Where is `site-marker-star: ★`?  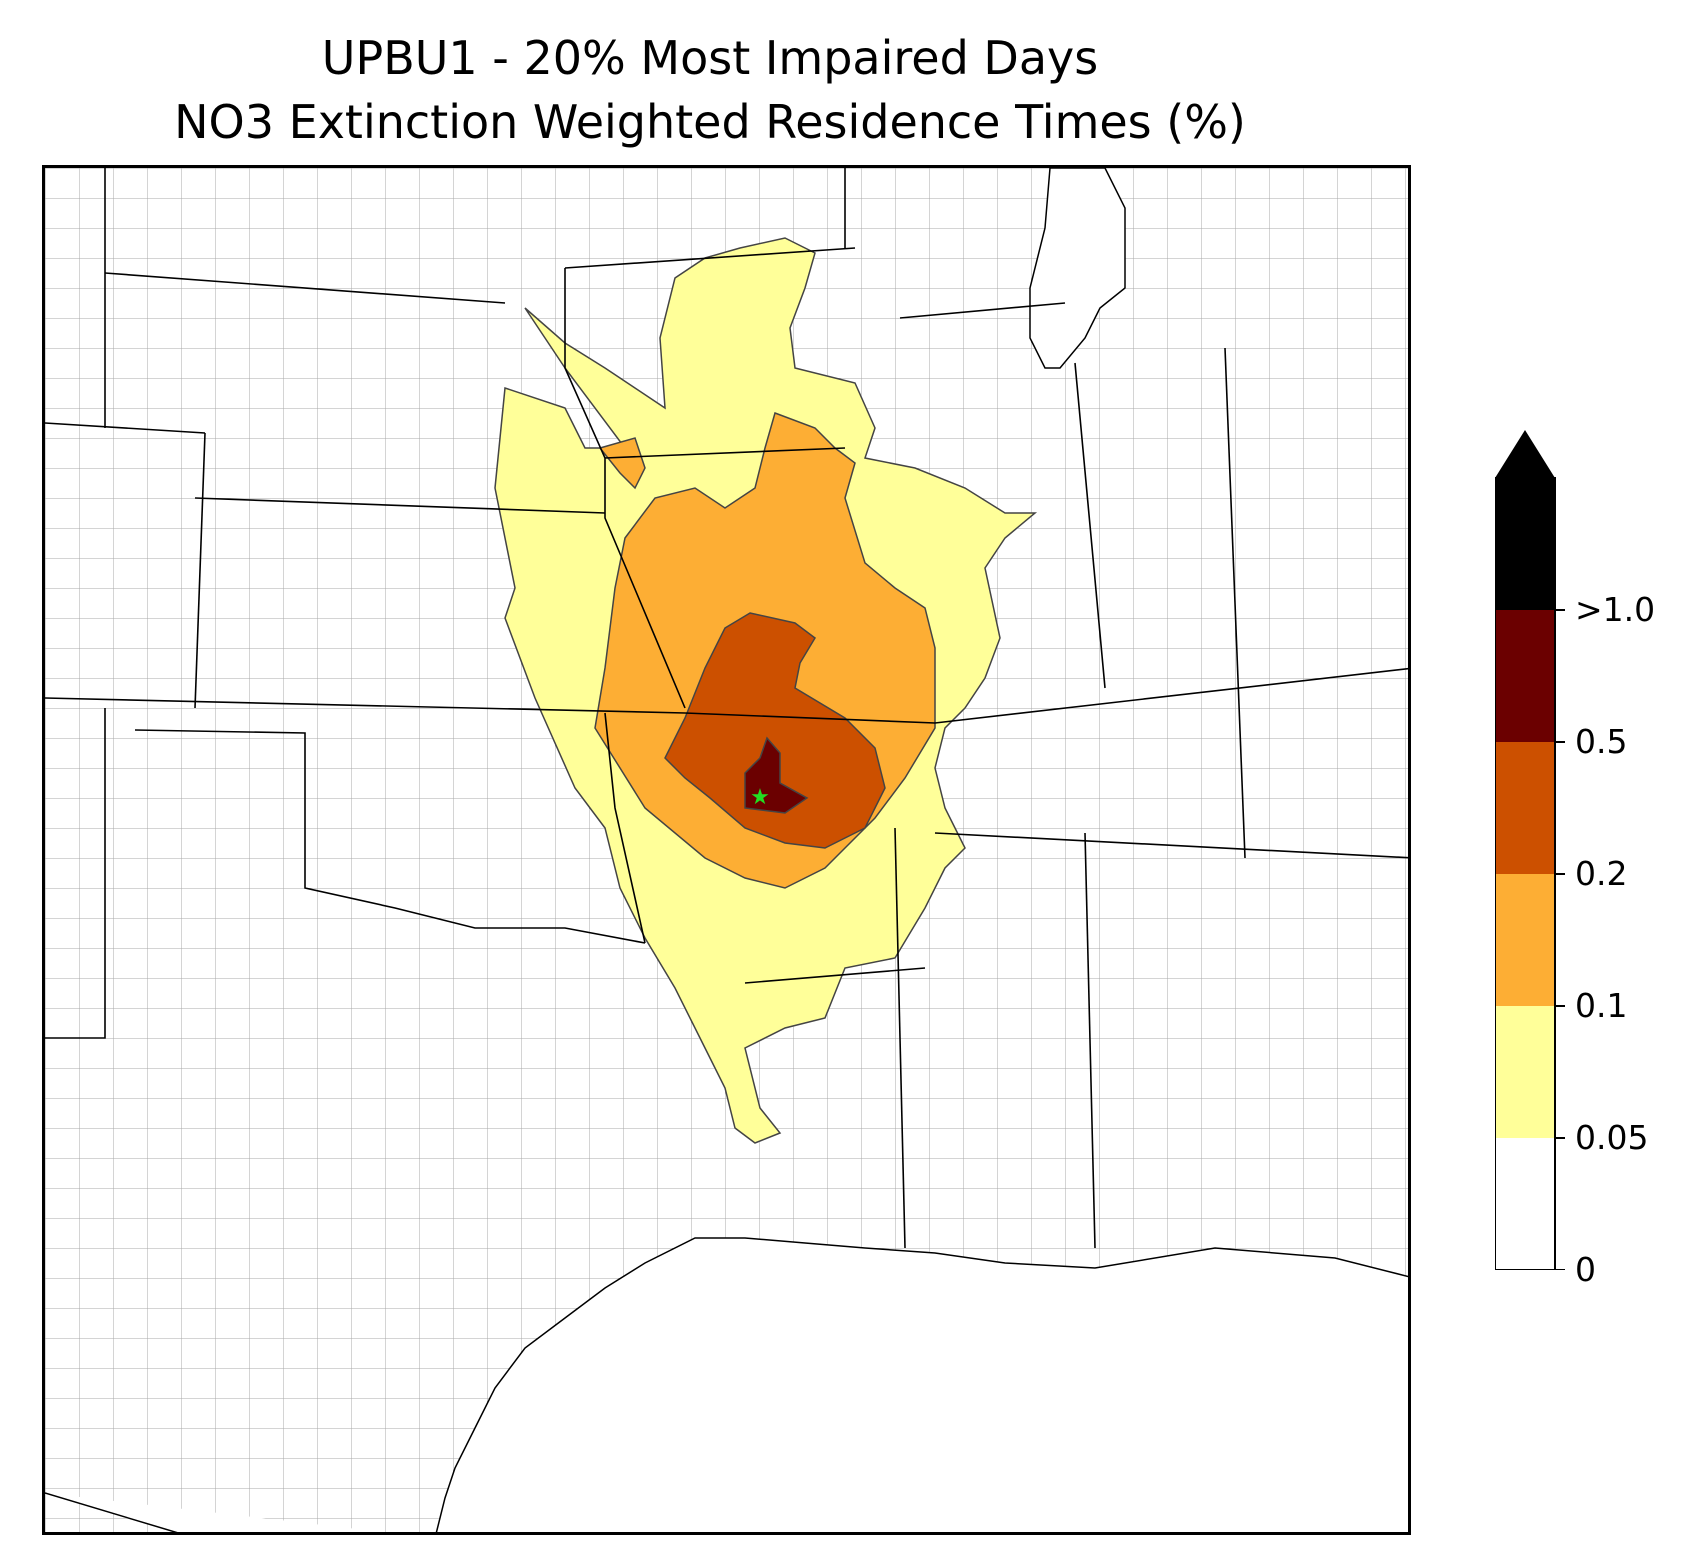 site-marker-star: ★ is located at coordinates (760, 797).